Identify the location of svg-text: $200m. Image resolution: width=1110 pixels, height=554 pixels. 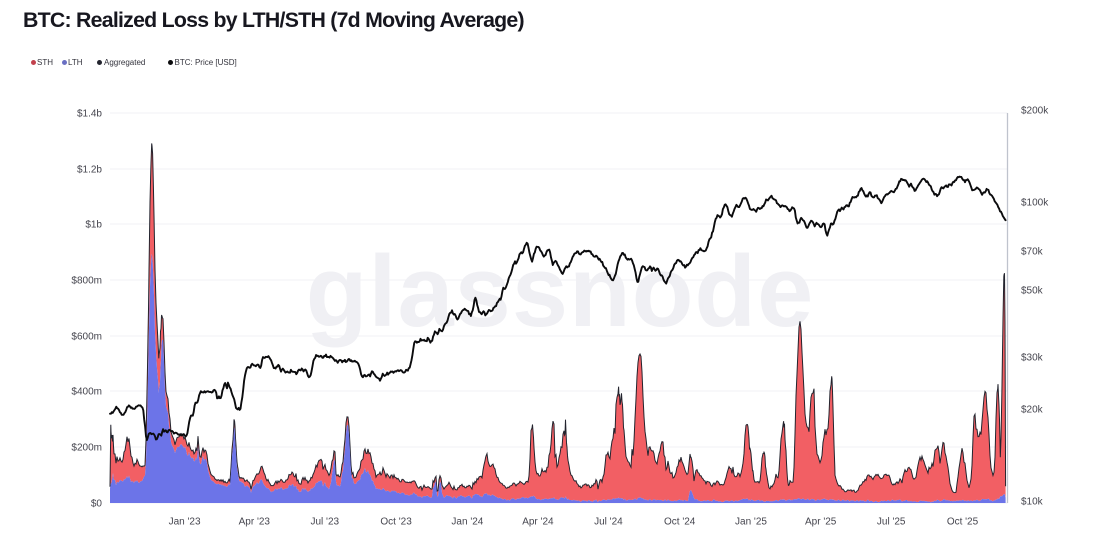
(86, 448).